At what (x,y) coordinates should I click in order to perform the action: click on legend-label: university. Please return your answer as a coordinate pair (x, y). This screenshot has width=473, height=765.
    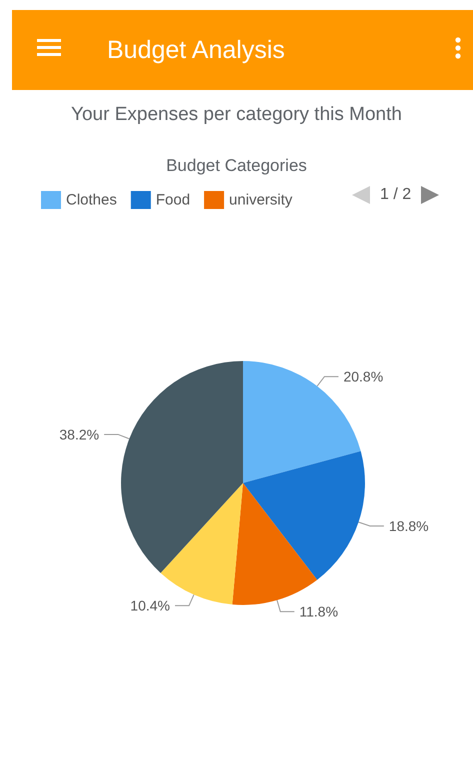
    Looking at the image, I should click on (261, 200).